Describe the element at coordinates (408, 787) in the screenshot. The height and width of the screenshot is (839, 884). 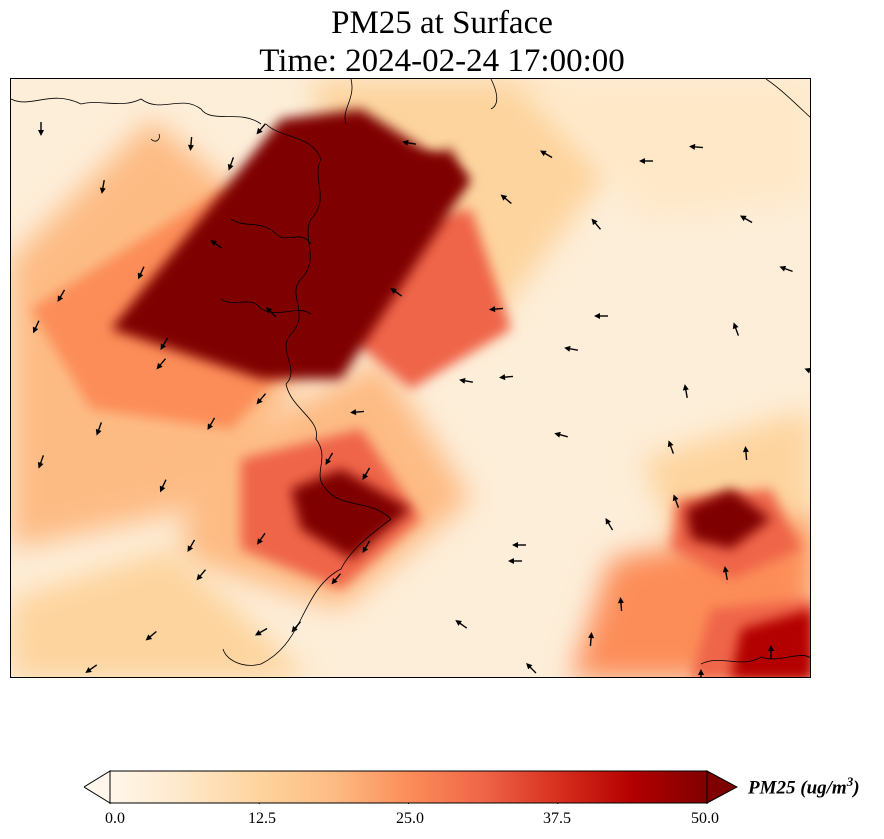
I see `colorbar-gradient` at that location.